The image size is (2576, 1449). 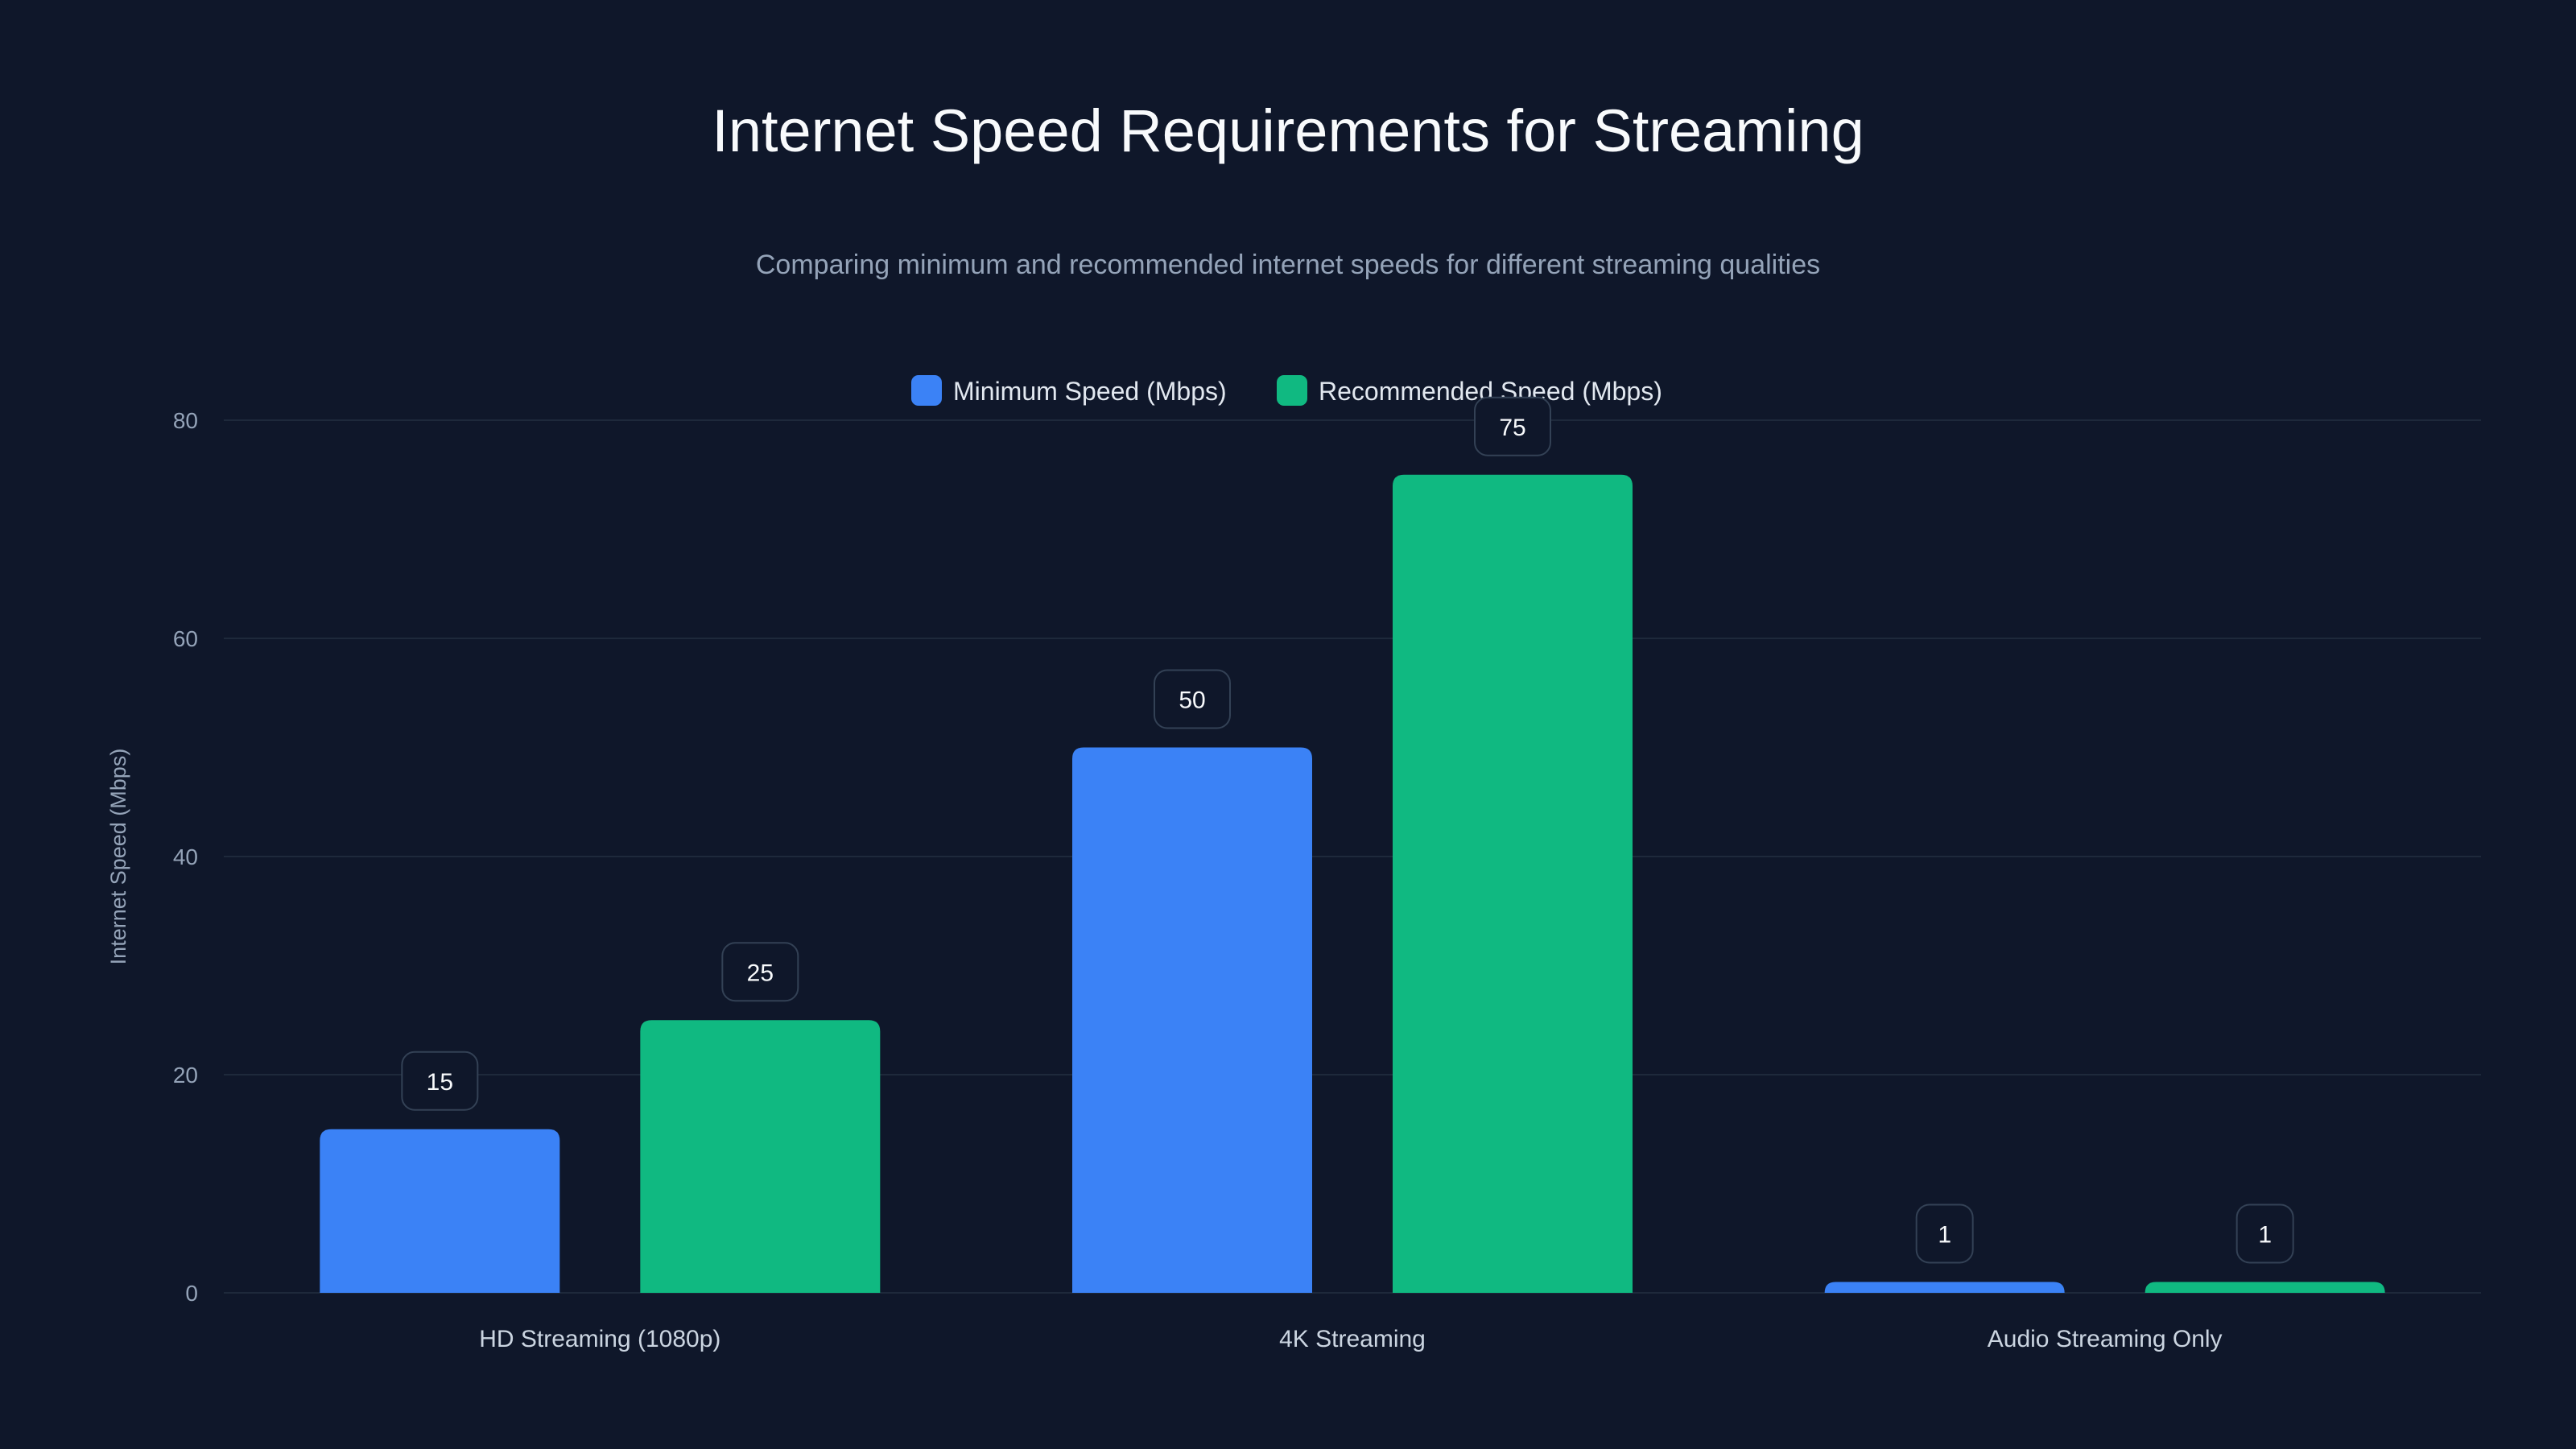 I want to click on y-tick-label: 20, so click(x=185, y=1075).